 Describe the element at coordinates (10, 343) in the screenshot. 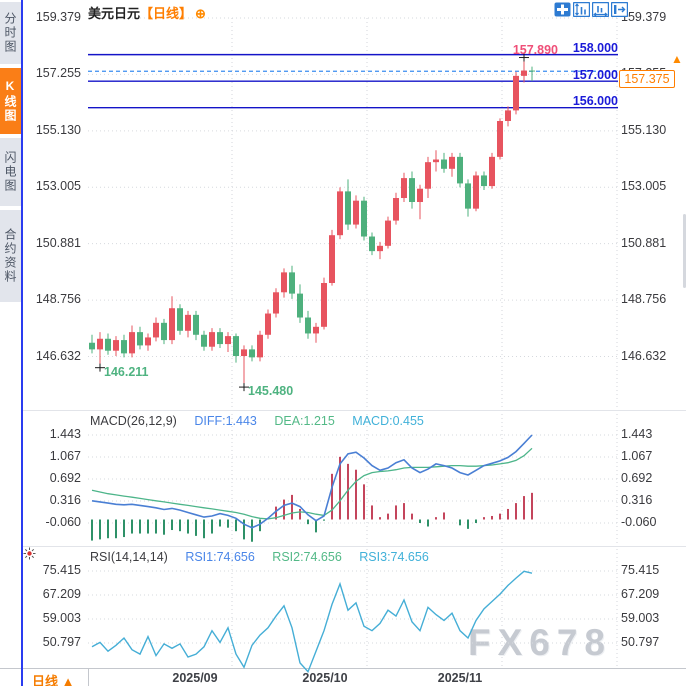

I see `sidebar: 分时图 K线图 闪电图 合约资料` at that location.